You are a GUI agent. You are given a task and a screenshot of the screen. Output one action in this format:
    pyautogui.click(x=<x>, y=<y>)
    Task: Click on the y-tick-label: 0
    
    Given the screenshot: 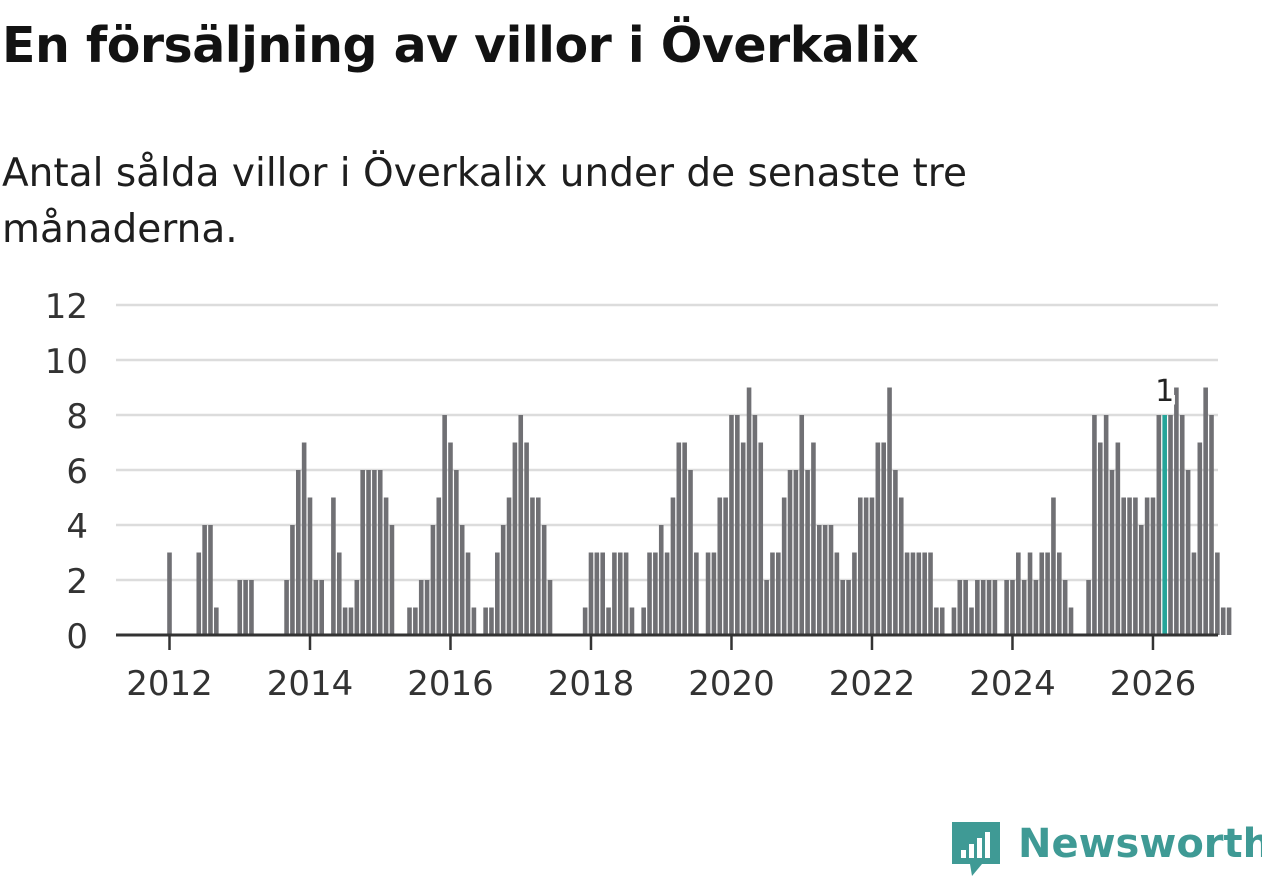 What is the action you would take?
    pyautogui.click(x=77, y=637)
    